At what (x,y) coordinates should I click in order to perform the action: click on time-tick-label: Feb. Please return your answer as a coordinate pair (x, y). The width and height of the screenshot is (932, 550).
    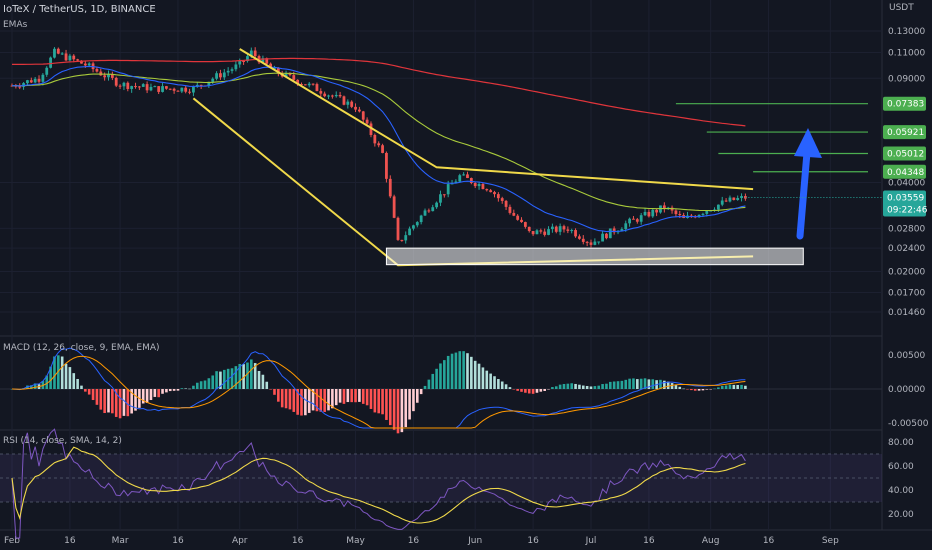
    Looking at the image, I should click on (12, 541).